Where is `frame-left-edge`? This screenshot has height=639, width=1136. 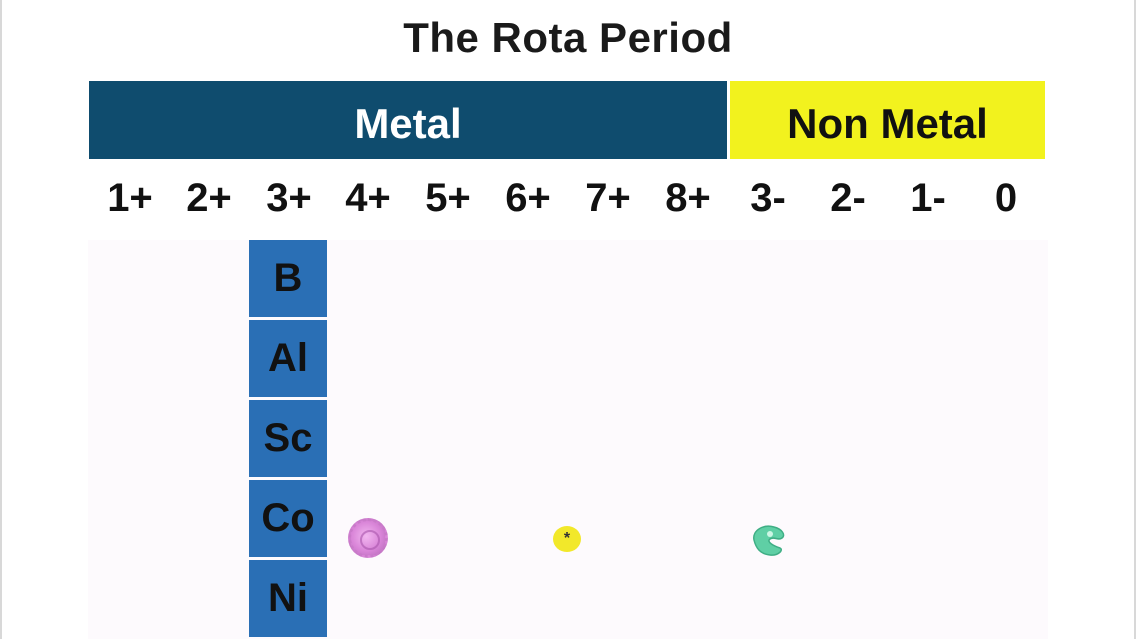
frame-left-edge is located at coordinates (1, 319).